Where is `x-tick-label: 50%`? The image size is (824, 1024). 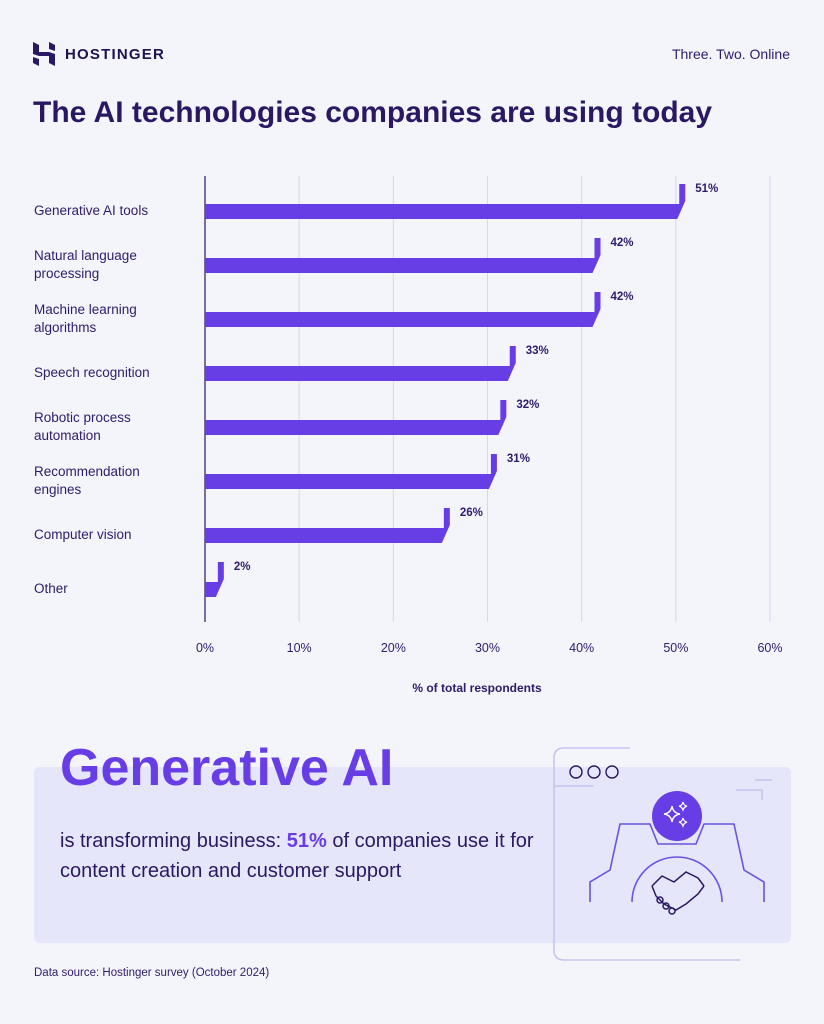 x-tick-label: 50% is located at coordinates (675, 648).